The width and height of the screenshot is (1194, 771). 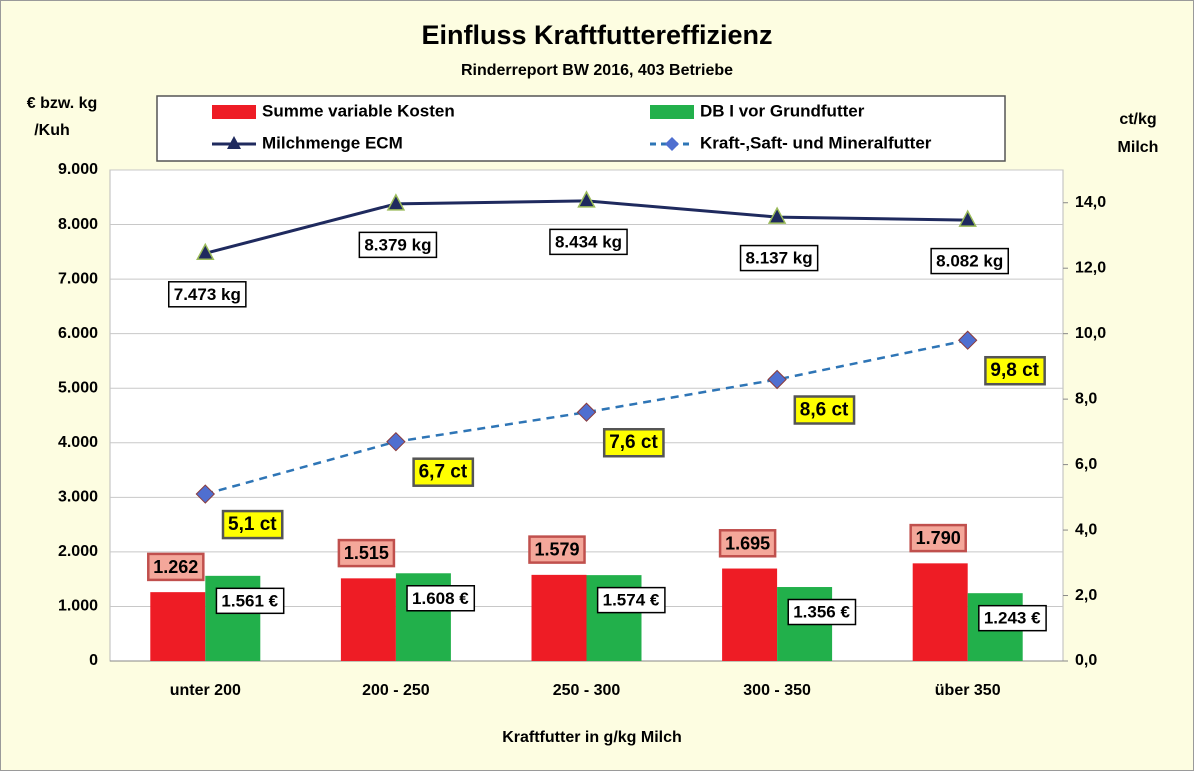 What do you see at coordinates (596, 35) in the screenshot?
I see `chart-title: Einfluss Kraftfuttereffizienz` at bounding box center [596, 35].